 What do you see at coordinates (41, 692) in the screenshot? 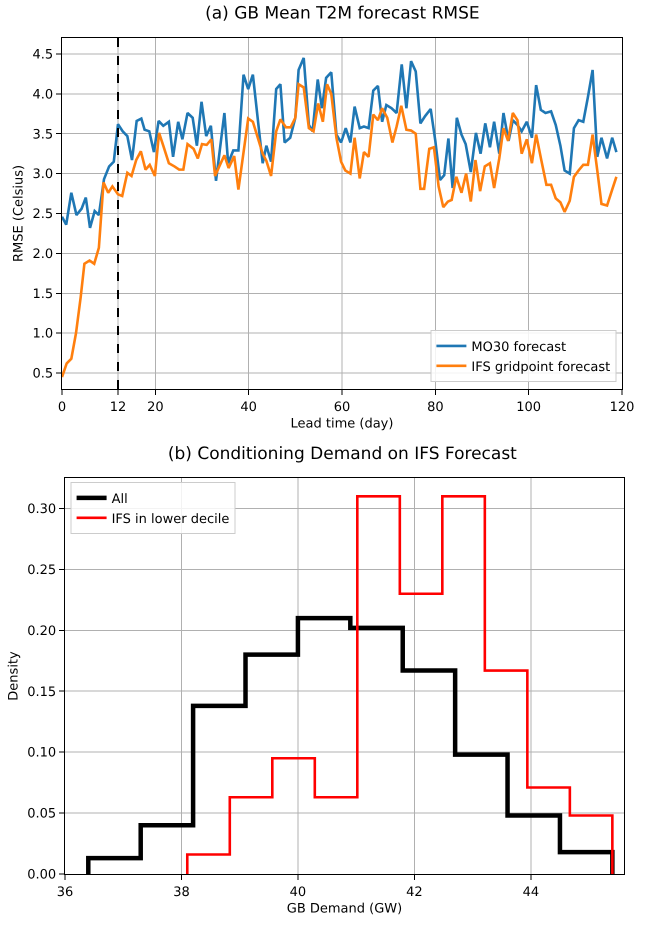
I see `y-tick-label: 0.15` at bounding box center [41, 692].